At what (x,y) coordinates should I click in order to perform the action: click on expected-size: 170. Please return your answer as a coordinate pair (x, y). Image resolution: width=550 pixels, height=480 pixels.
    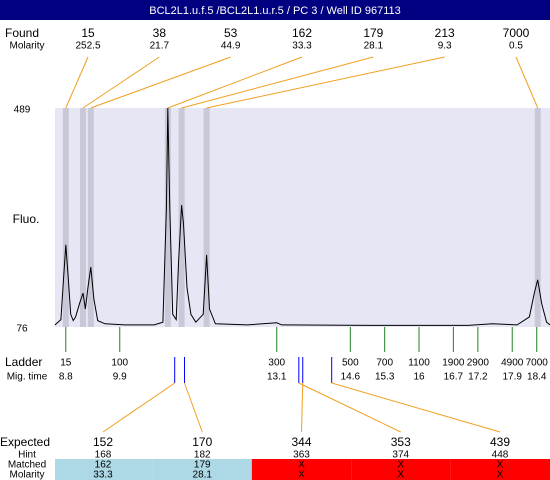
    Looking at the image, I should click on (202, 442).